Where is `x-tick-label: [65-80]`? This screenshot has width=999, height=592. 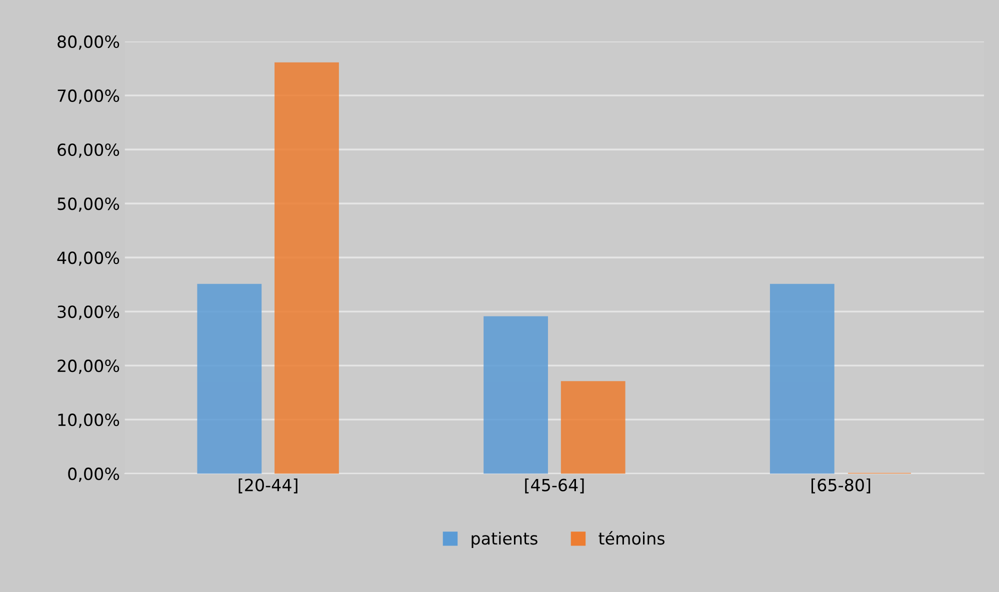
x-tick-label: [65-80] is located at coordinates (841, 486).